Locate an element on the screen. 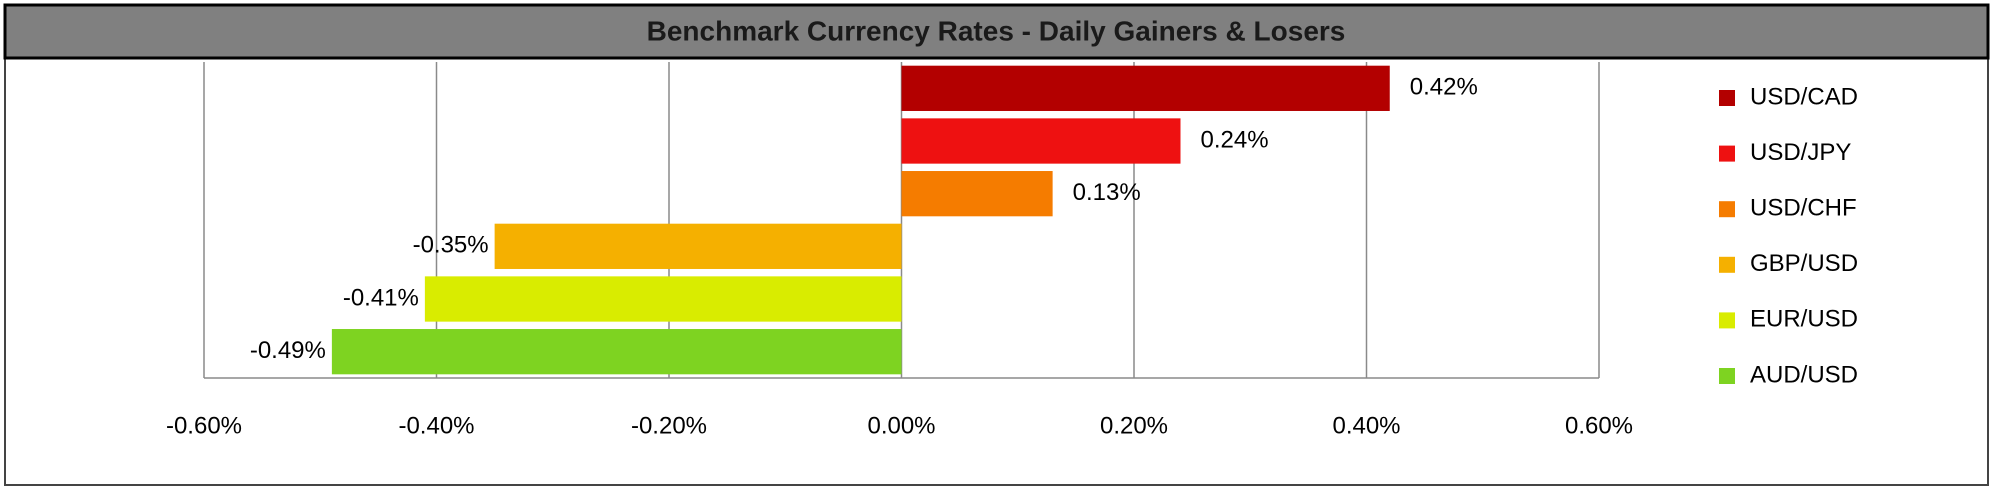  title-bar is located at coordinates (996, 31).